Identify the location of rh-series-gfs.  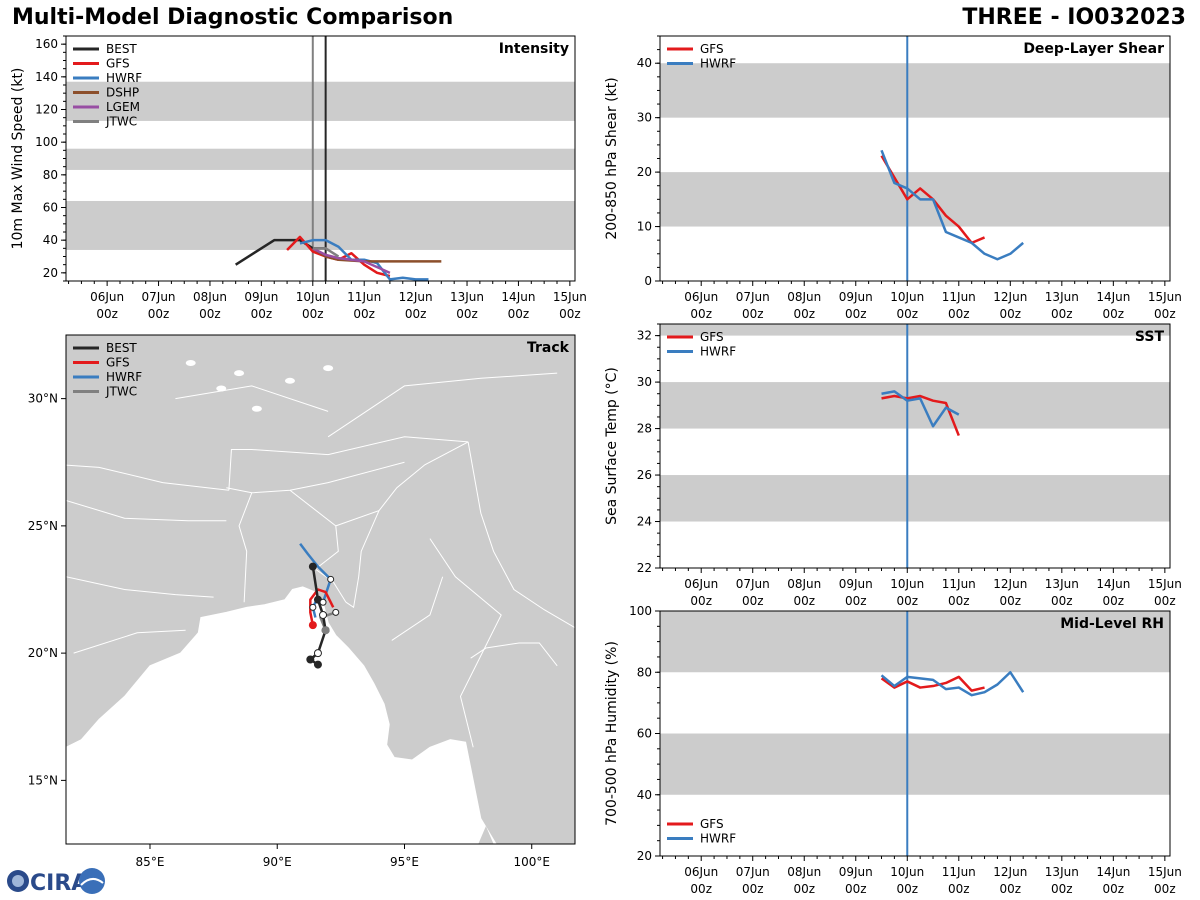
(932, 683).